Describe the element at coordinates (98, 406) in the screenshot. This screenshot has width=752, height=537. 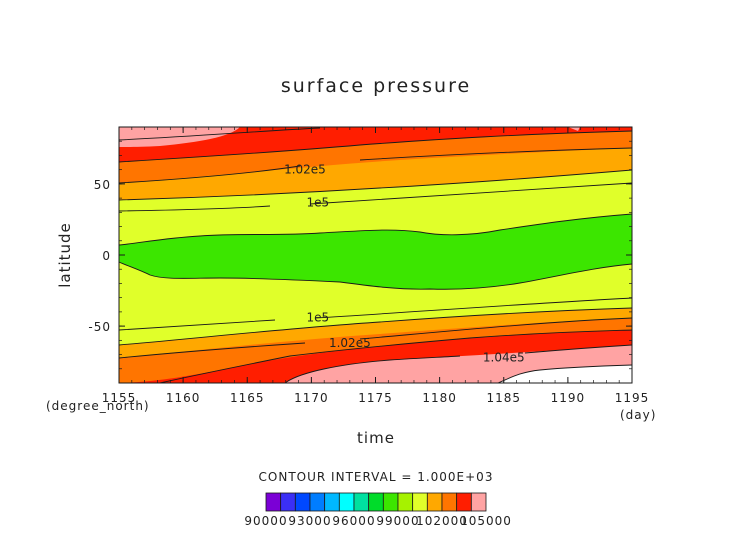
I see `y-unit-label: (degree_north)` at that location.